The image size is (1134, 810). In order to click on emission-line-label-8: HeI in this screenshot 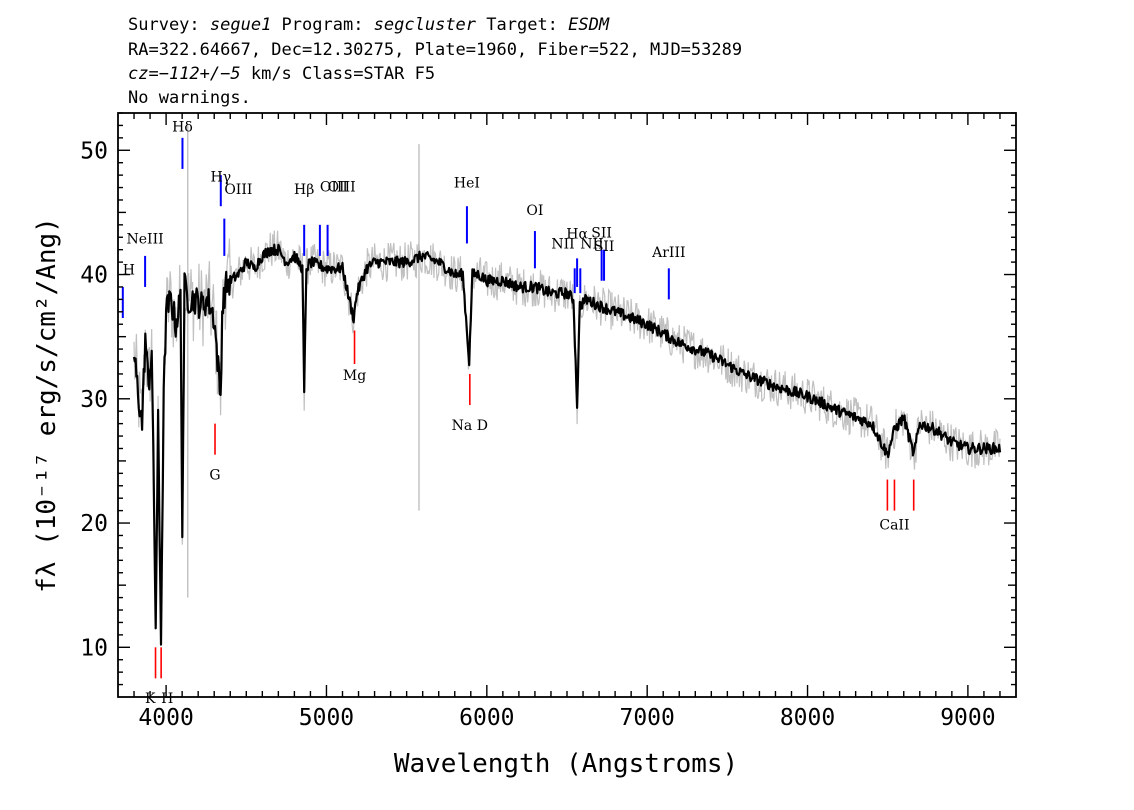, I will do `click(467, 184)`.